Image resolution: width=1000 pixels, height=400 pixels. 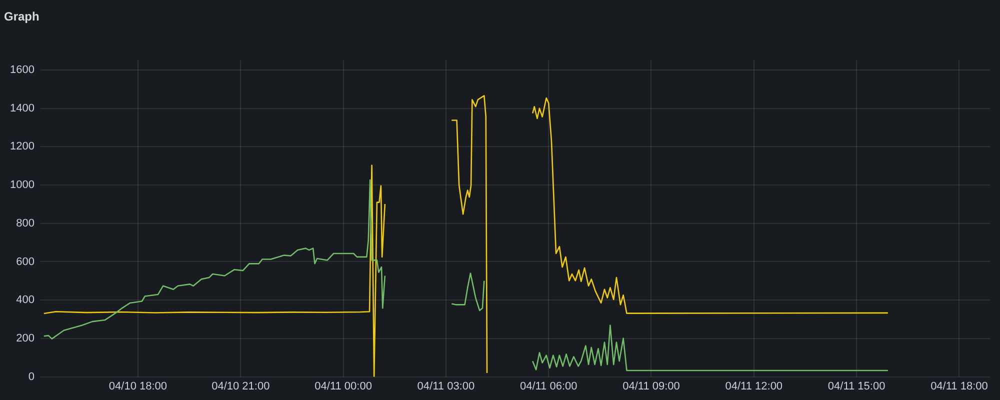 What do you see at coordinates (857, 386) in the screenshot?
I see `x-tick-label: 04/11 15:00` at bounding box center [857, 386].